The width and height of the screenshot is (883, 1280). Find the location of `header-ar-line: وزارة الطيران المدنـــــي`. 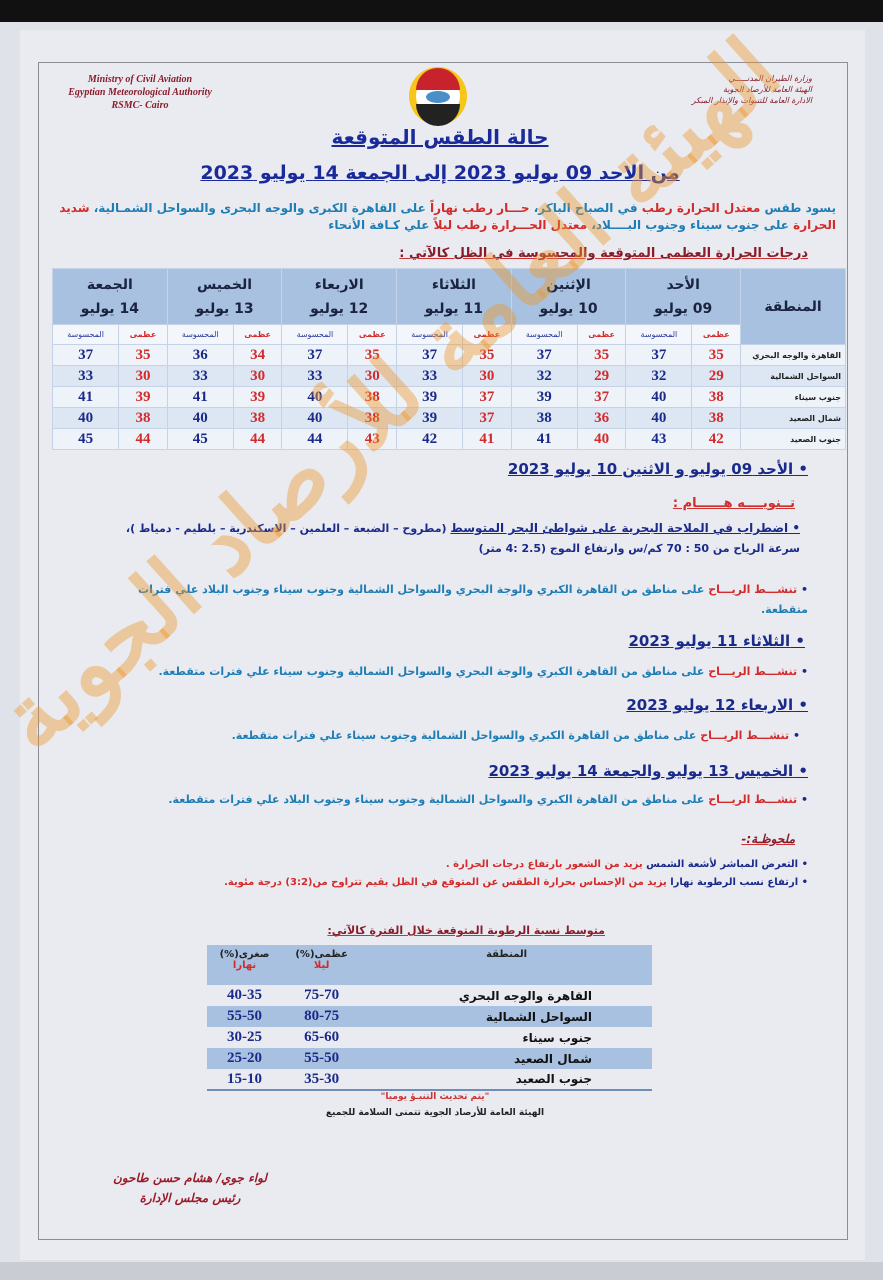

header-ar-line: وزارة الطيران المدنـــــي is located at coordinates (770, 78).